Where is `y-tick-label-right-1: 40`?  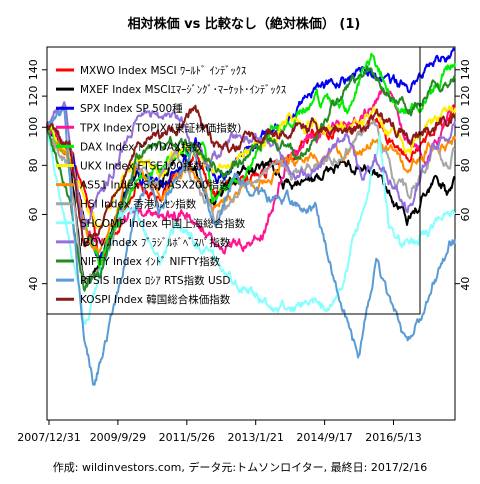
y-tick-label-right-1: 40 is located at coordinates (465, 284).